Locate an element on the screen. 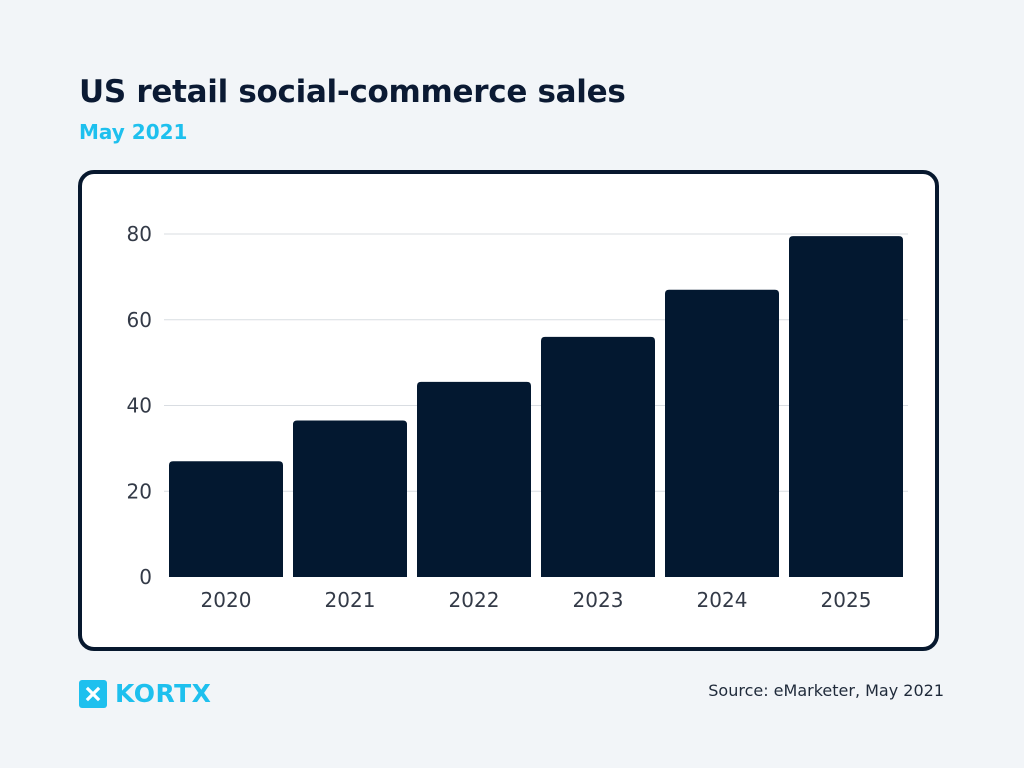  x-tick-label: 2023 is located at coordinates (598, 600).